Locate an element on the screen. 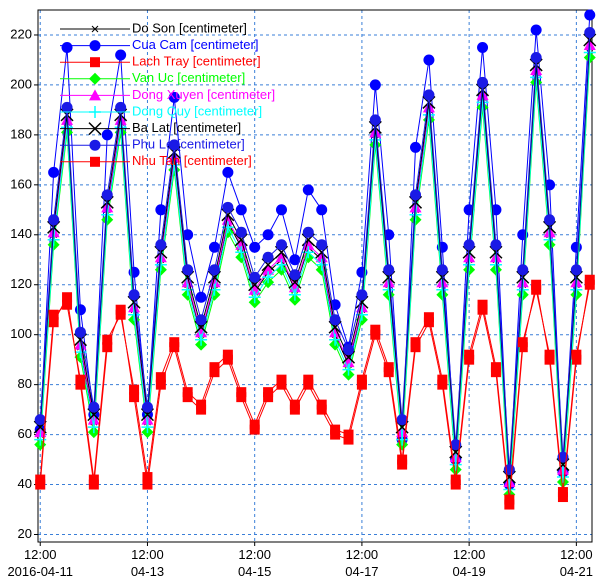 This screenshot has height=583, width=599. legend-label: Dong Quy [centimeter] is located at coordinates (197, 110).